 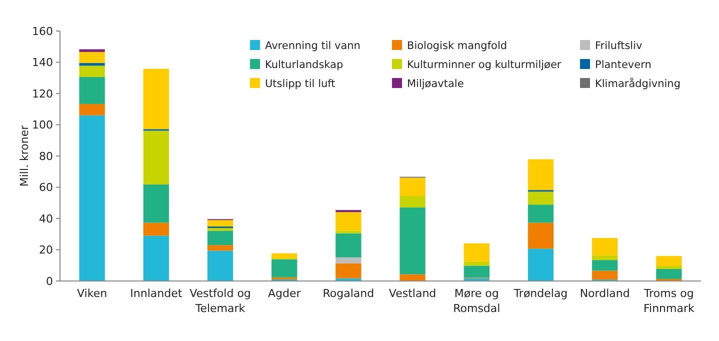 What do you see at coordinates (605, 293) in the screenshot?
I see `x-tick-label: Nordland` at bounding box center [605, 293].